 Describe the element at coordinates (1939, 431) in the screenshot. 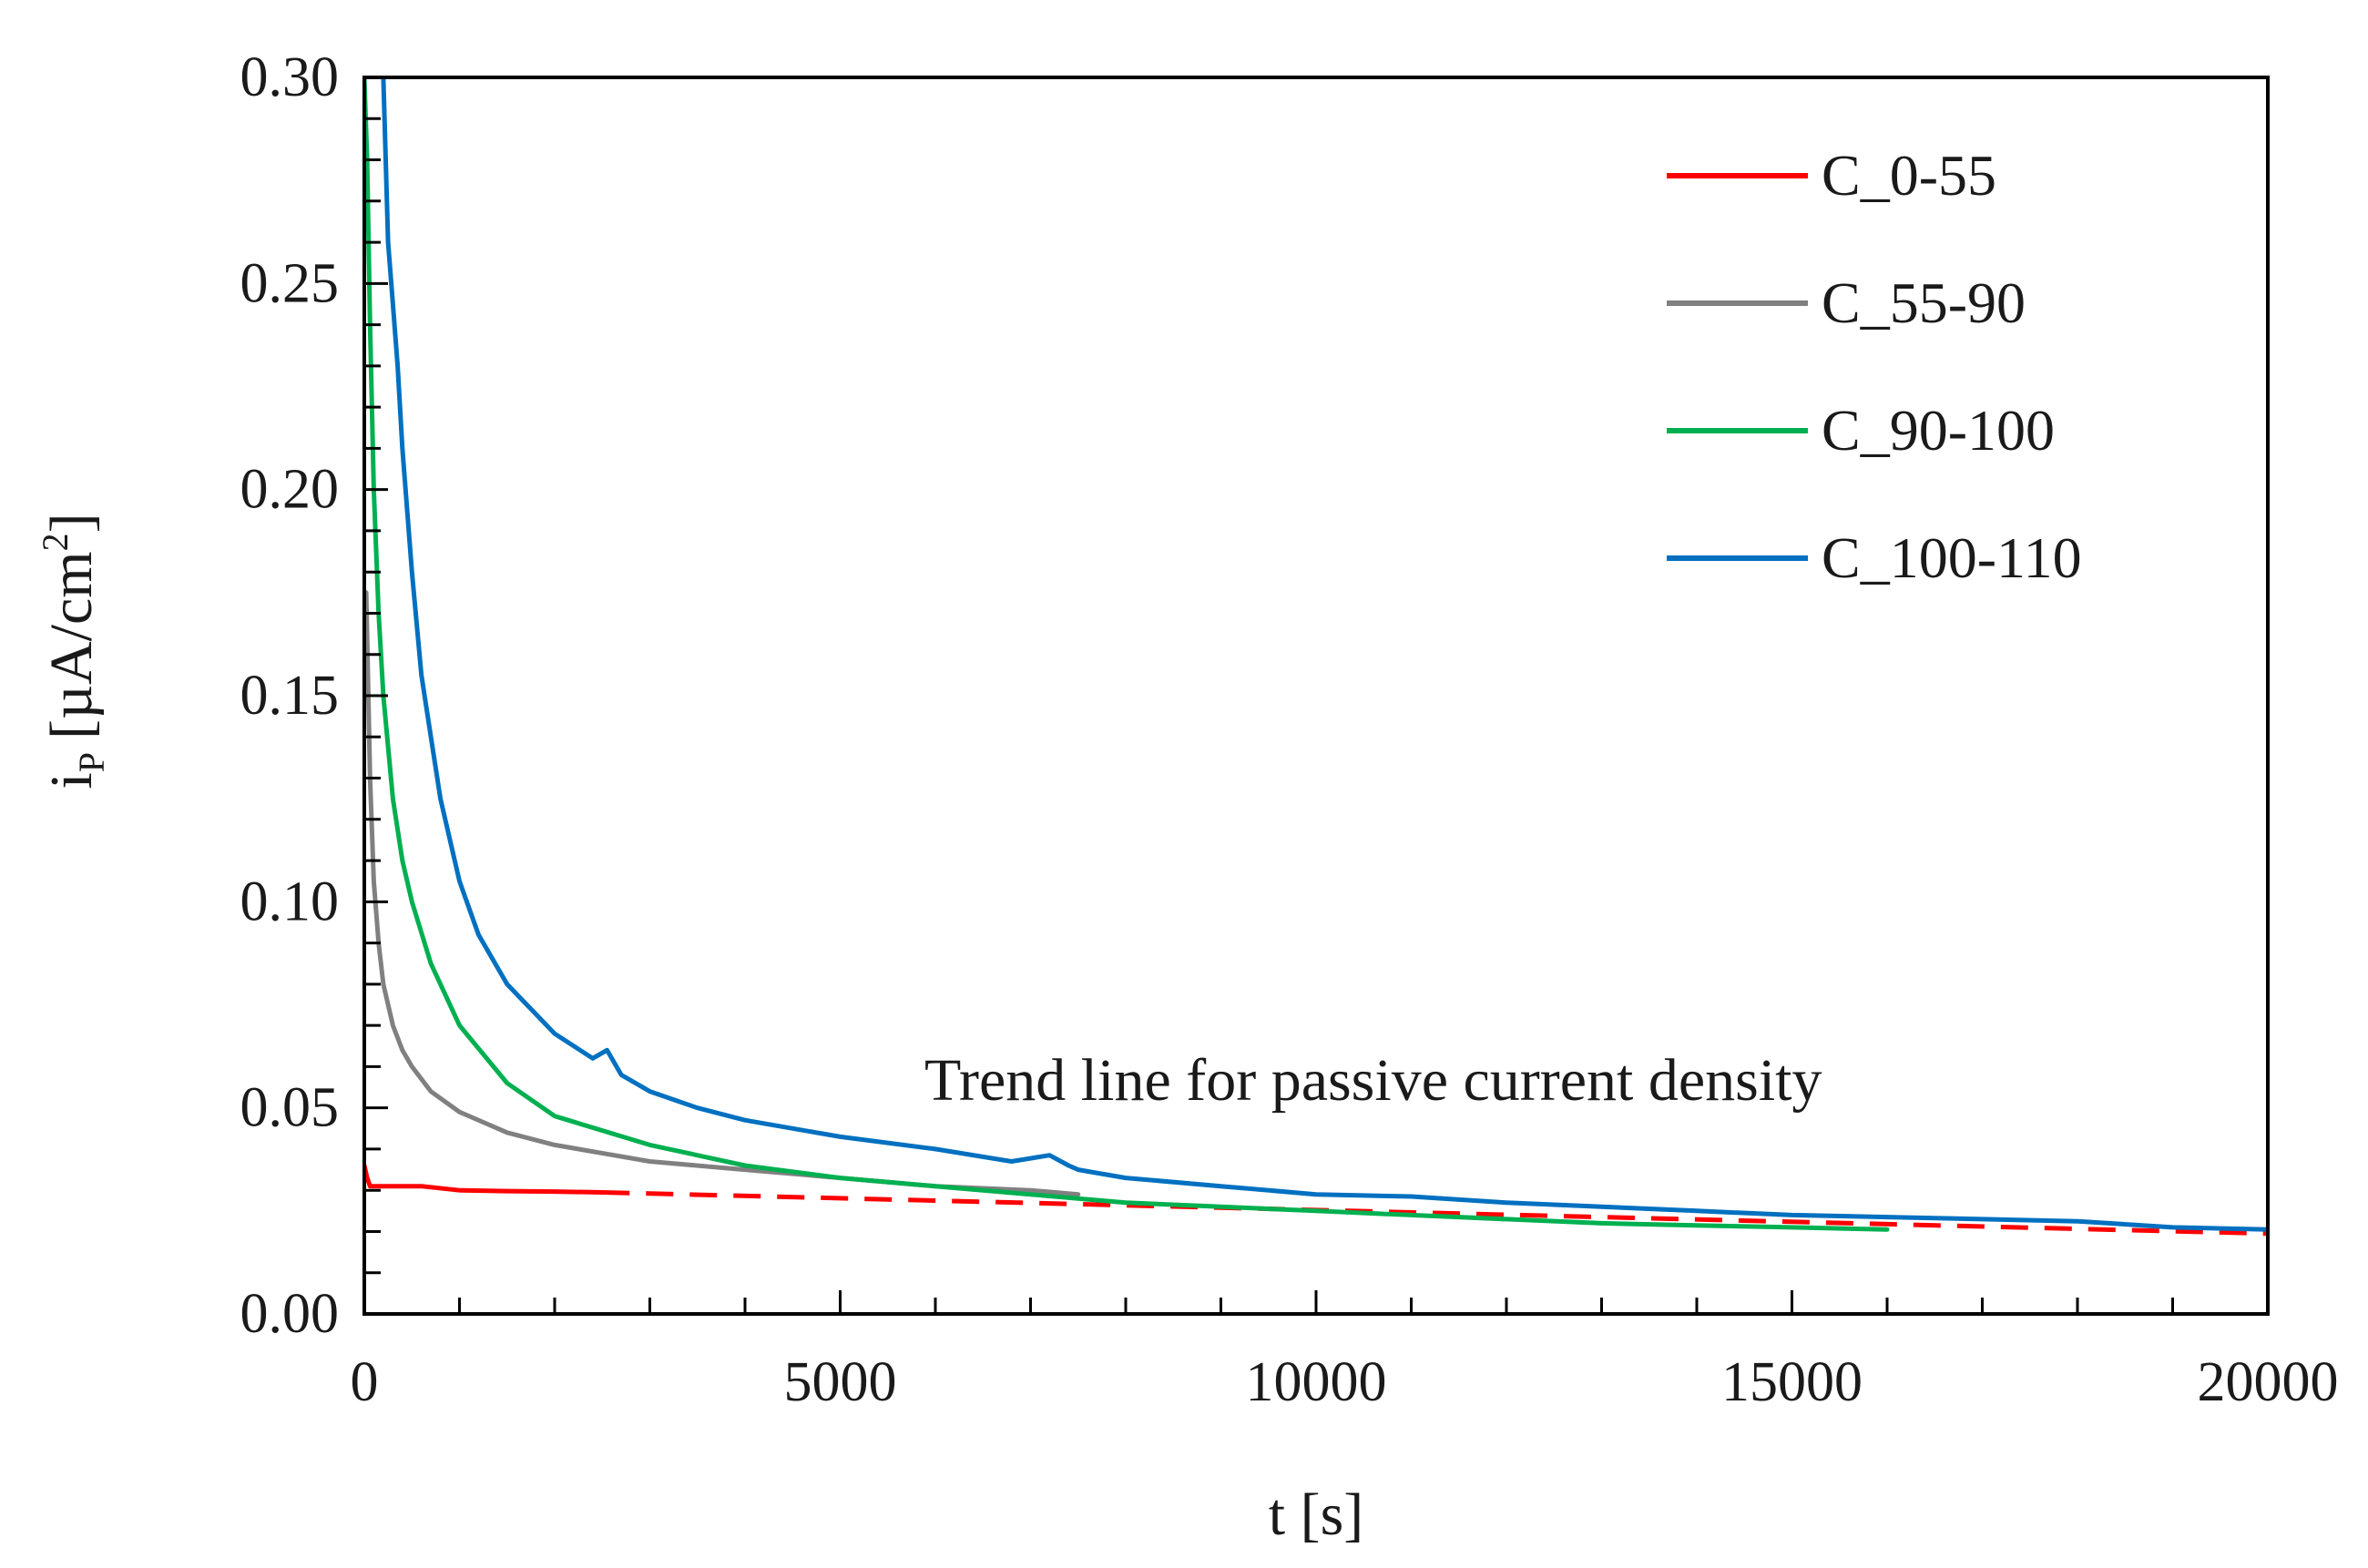

I see `legend-label-c-90-100: C_90-100` at that location.